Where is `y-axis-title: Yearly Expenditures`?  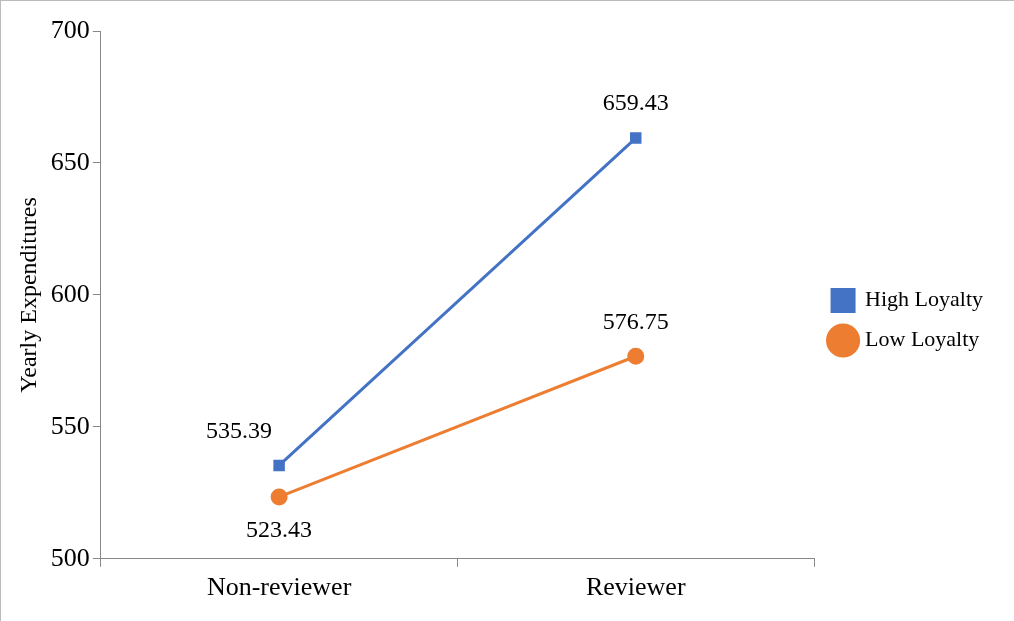 y-axis-title: Yearly Expenditures is located at coordinates (27, 295).